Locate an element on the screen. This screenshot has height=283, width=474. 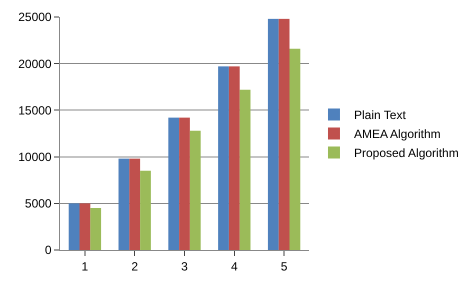
legend-label: AMEA Algorithm is located at coordinates (397, 134).